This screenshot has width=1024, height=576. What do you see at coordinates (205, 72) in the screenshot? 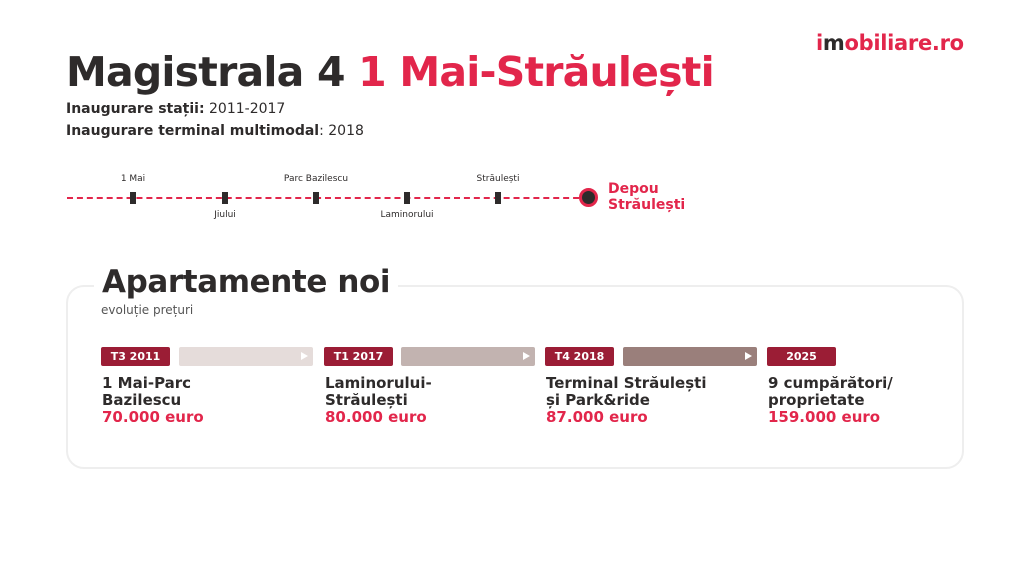
I see `title-main: Magistrala 4` at bounding box center [205, 72].